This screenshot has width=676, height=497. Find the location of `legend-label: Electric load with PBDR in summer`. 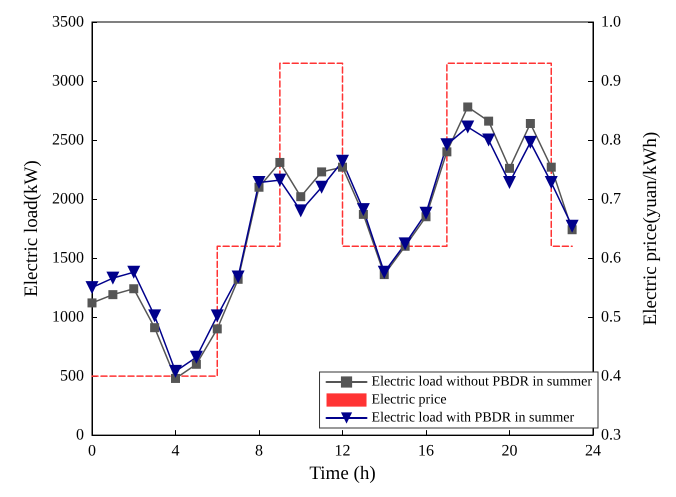

legend-label: Electric load with PBDR in summer is located at coordinates (473, 418).